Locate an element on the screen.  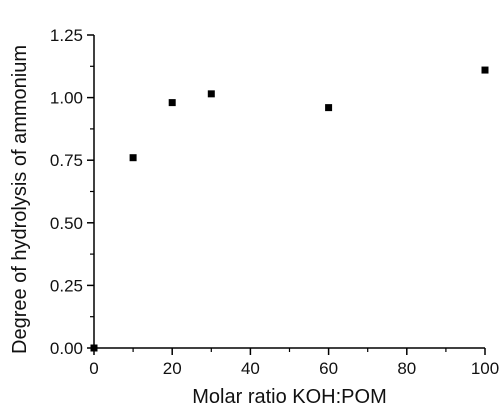
x-tick-label: 80 is located at coordinates (406, 368).